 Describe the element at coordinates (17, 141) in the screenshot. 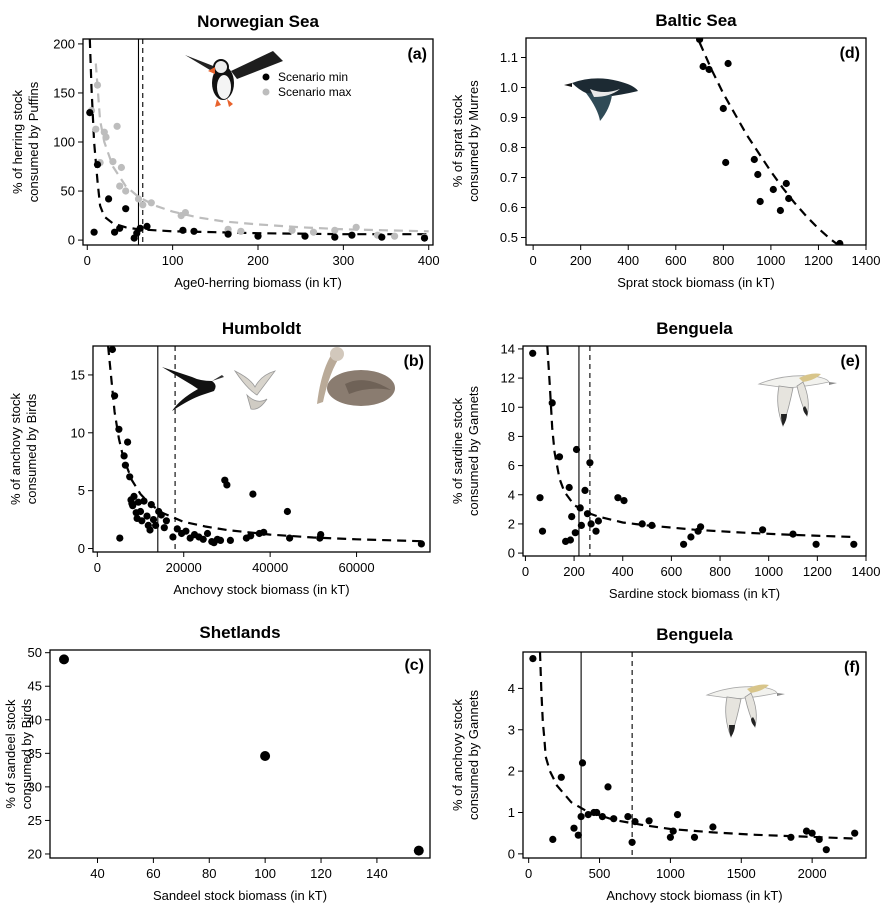

I see `y-axis-label-line: % of herring stock` at that location.